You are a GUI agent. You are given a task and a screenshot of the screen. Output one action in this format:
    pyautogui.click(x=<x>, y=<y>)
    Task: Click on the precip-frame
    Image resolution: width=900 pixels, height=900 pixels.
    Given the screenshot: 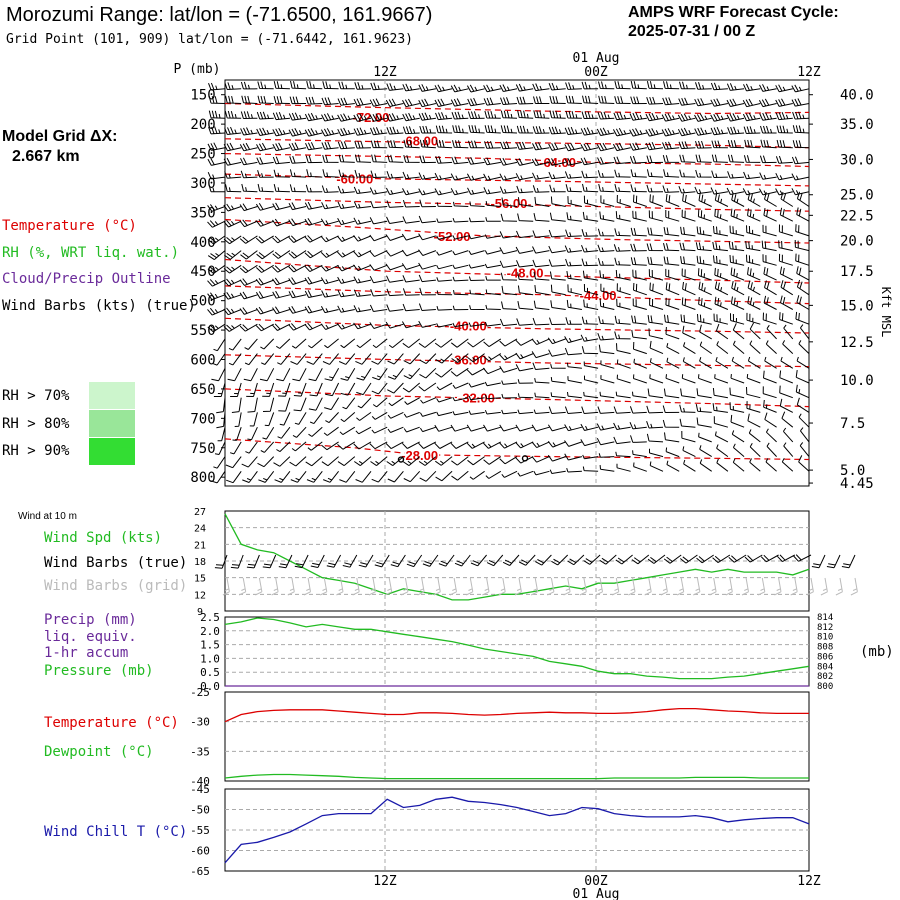 What is the action you would take?
    pyautogui.click(x=517, y=651)
    